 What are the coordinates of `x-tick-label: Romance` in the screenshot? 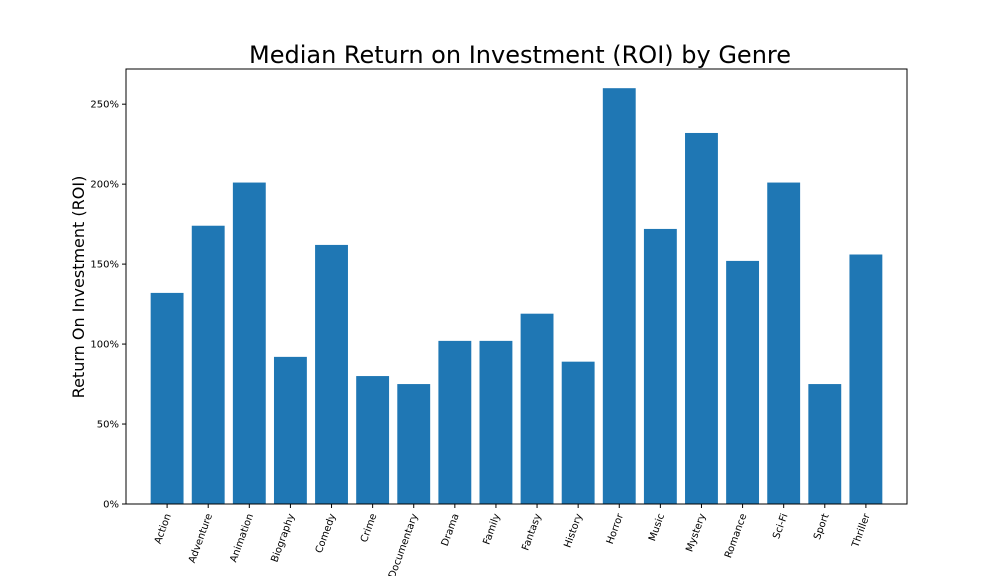 It's located at (736, 535).